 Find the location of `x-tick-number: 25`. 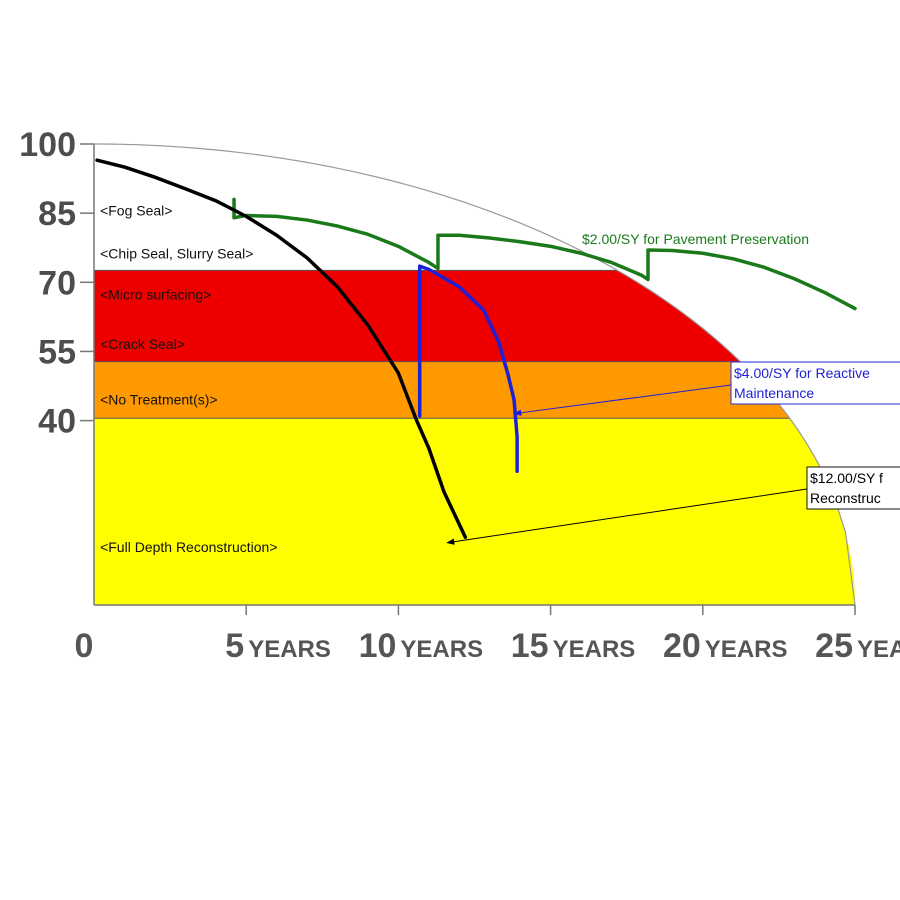

x-tick-number: 25 is located at coordinates (834, 646).